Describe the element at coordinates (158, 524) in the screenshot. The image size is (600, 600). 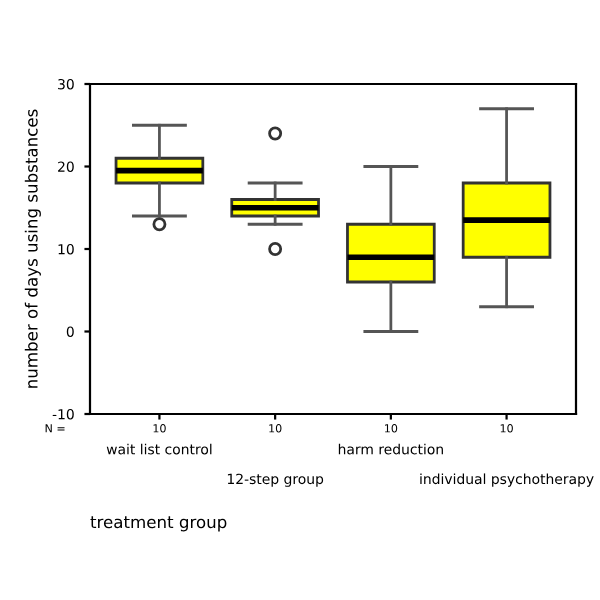
I see `x-axis-title: treatment group` at that location.